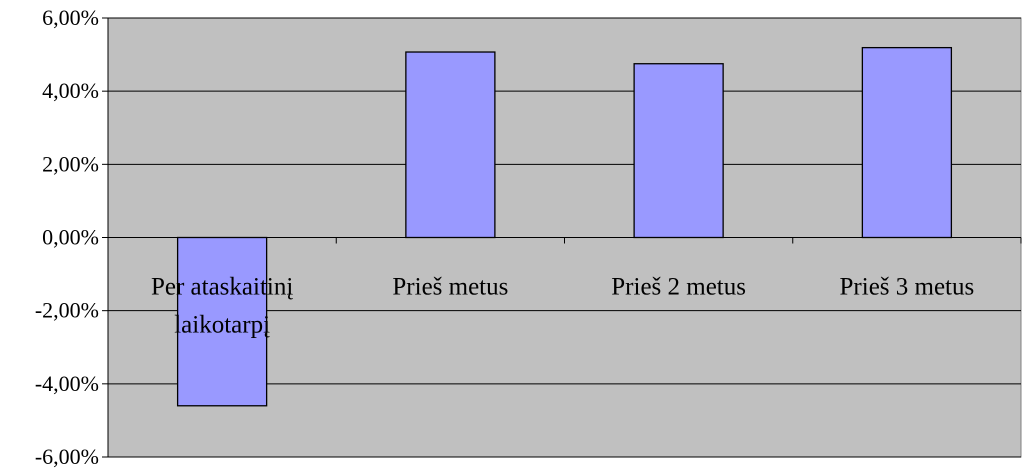  Describe the element at coordinates (222, 287) in the screenshot. I see `x-category-label: Per ataskaitinį` at that location.